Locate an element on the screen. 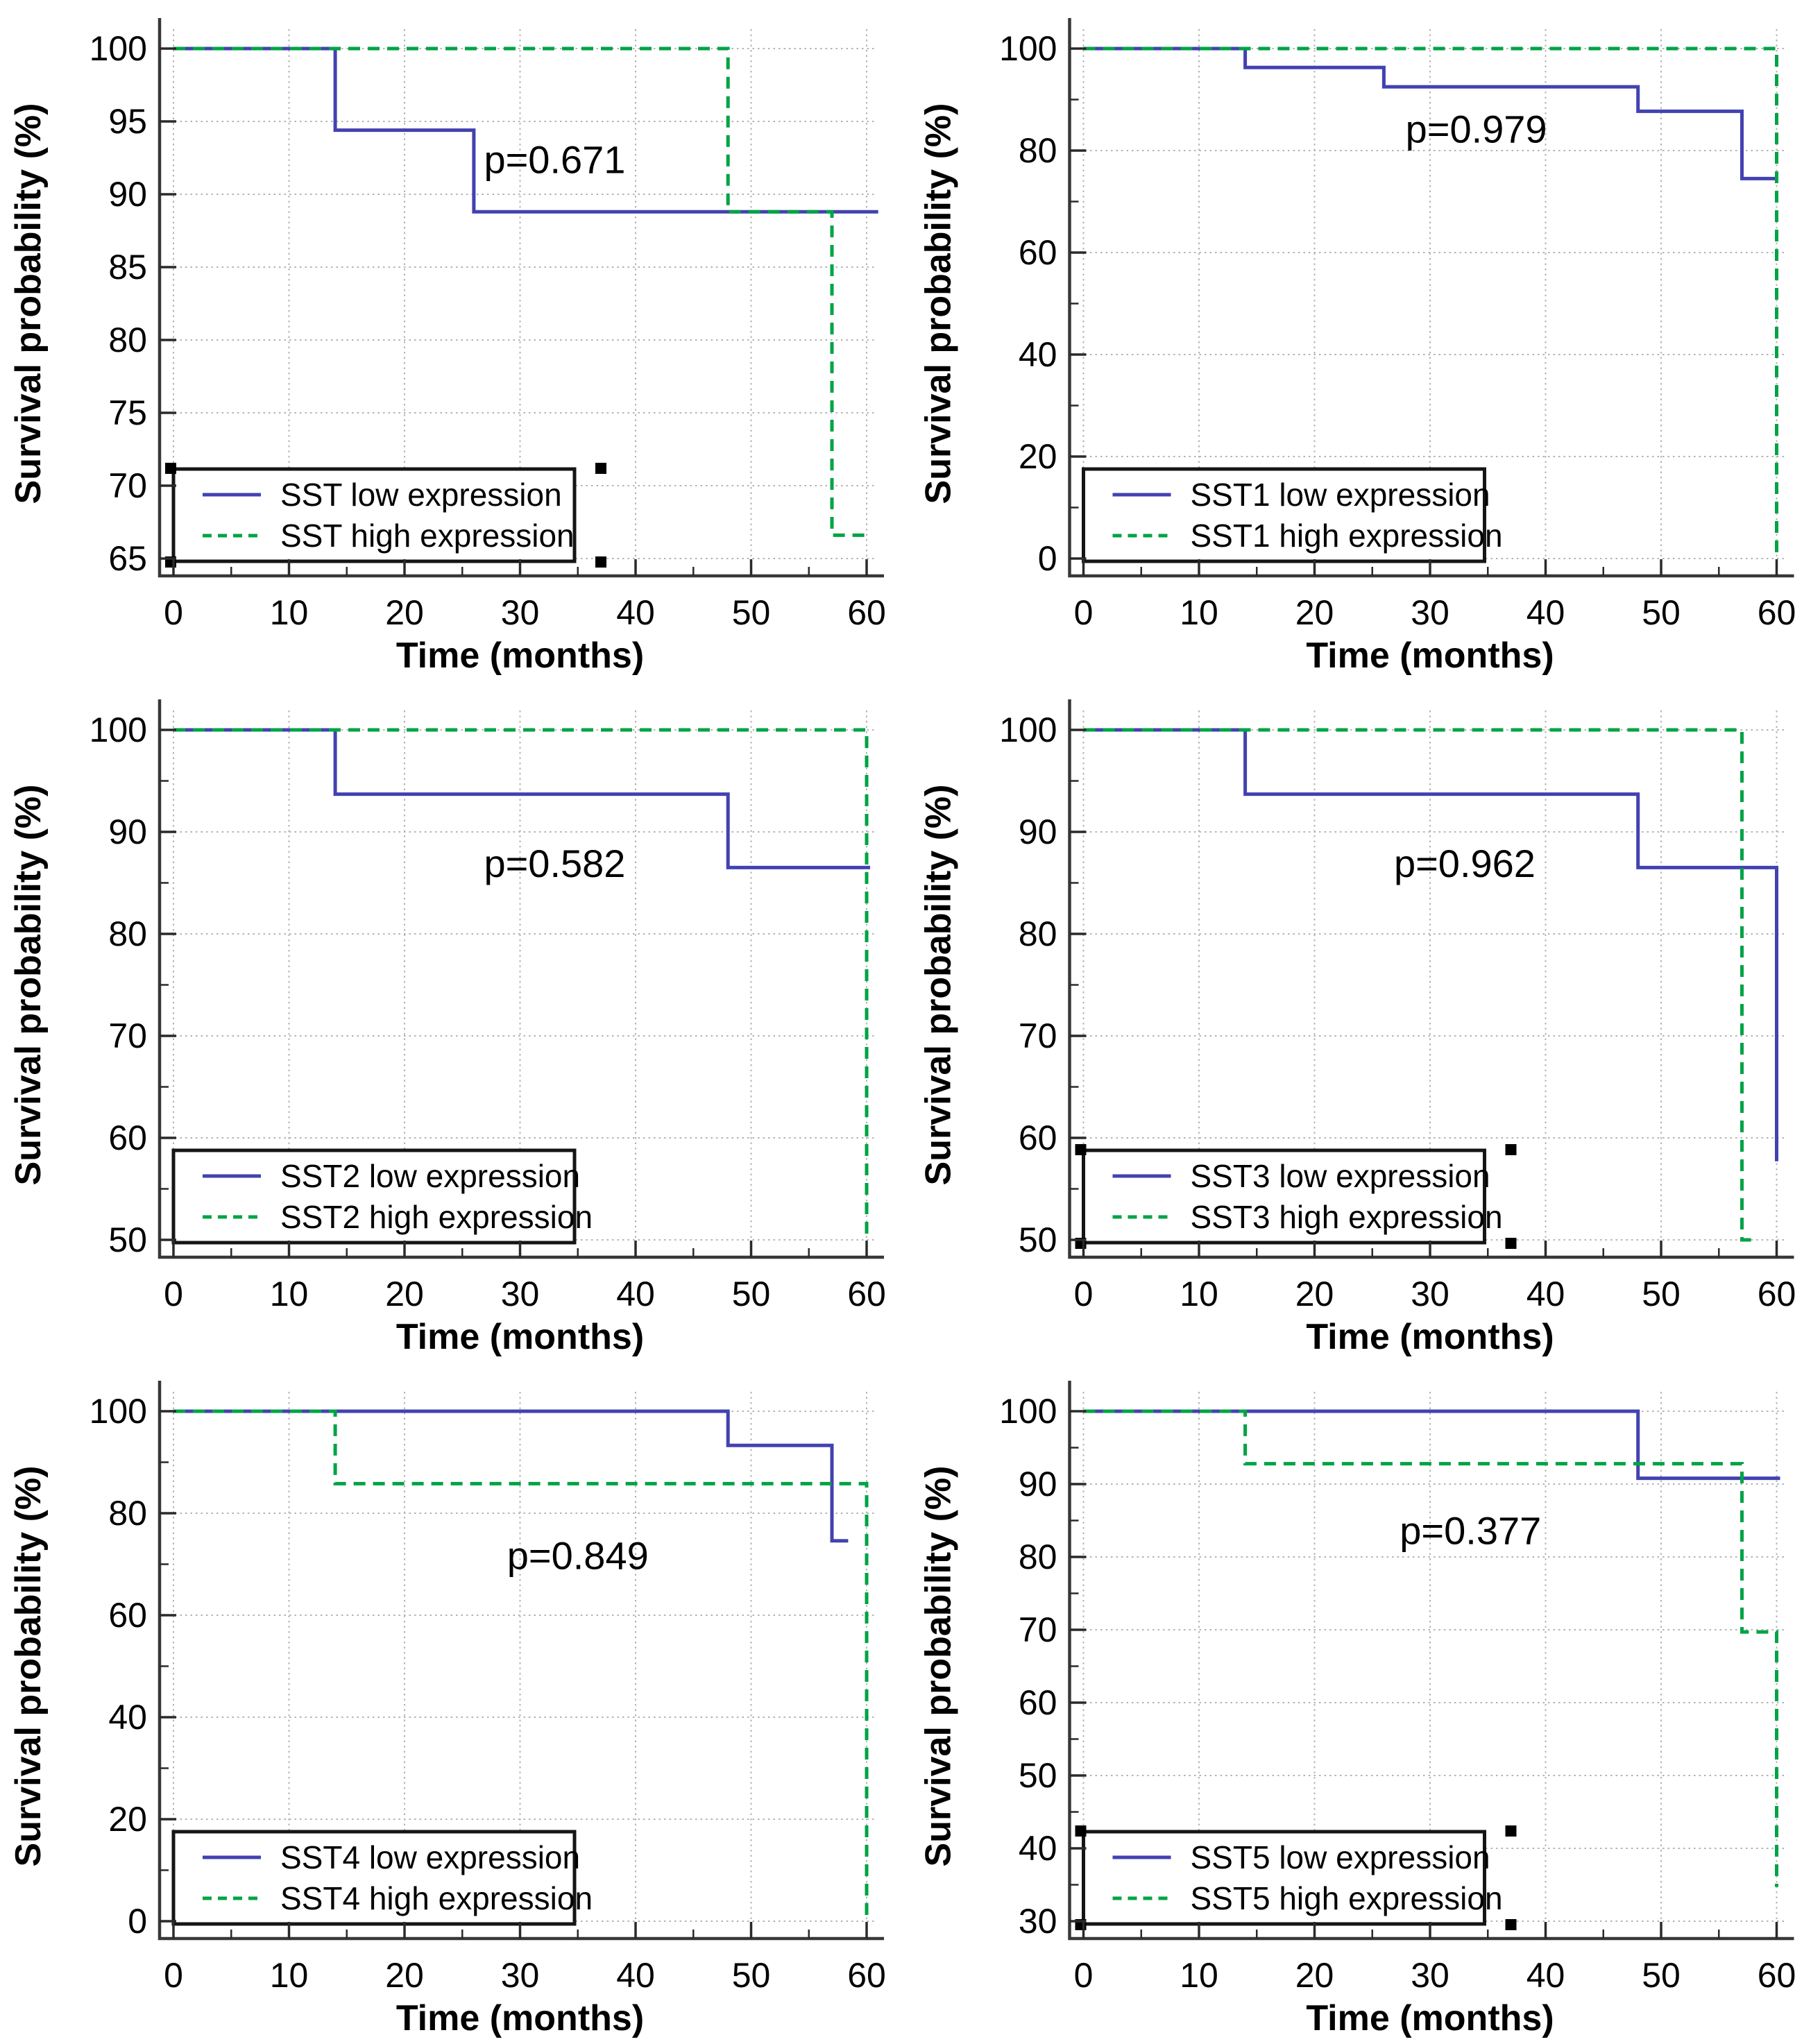  legend-label-high: SST1 high expression is located at coordinates (1347, 536).